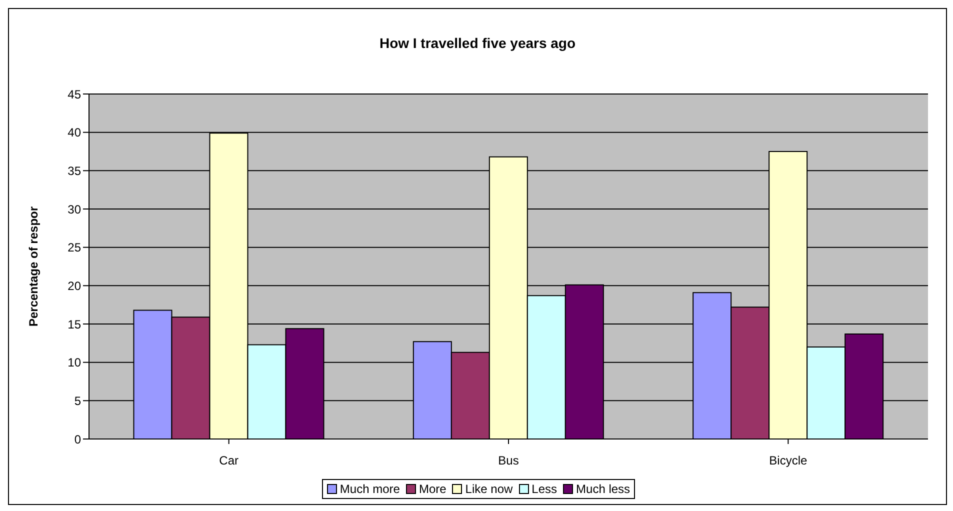 The width and height of the screenshot is (953, 511). What do you see at coordinates (602, 489) in the screenshot?
I see `legend-label: Much less` at bounding box center [602, 489].